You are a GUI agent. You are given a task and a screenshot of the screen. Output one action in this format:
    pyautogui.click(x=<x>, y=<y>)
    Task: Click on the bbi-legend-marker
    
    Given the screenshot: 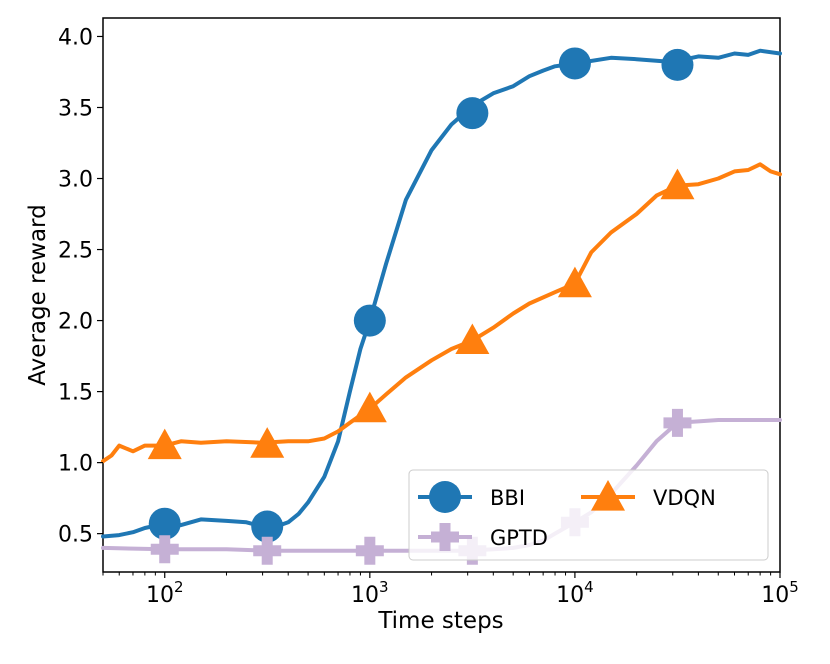 What is the action you would take?
    pyautogui.click(x=445, y=497)
    